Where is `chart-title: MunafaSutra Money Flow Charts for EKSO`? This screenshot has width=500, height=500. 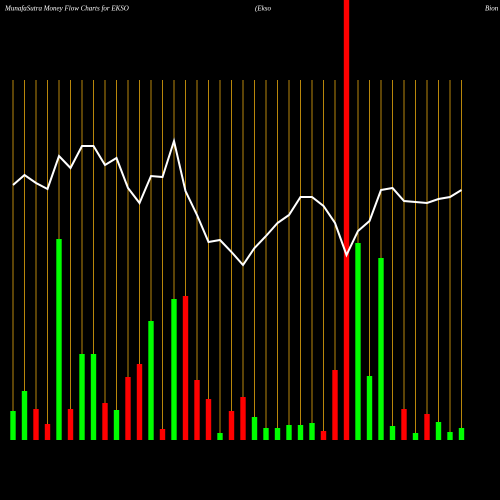 chart-title: MunafaSutra Money Flow Charts for EKSO is located at coordinates (66, 9).